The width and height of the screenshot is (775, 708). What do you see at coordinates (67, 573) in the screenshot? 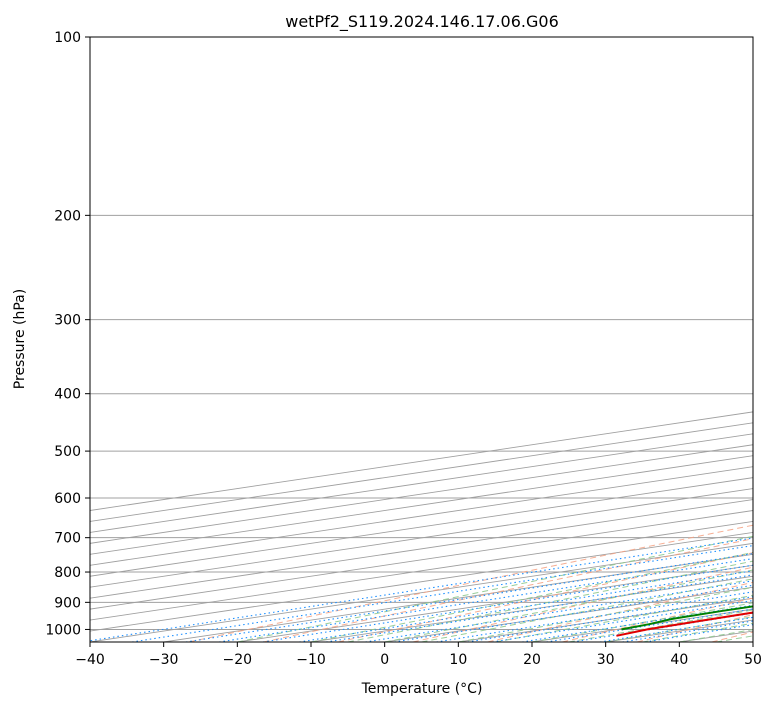
I see `y-tick-label: 800` at bounding box center [67, 573].